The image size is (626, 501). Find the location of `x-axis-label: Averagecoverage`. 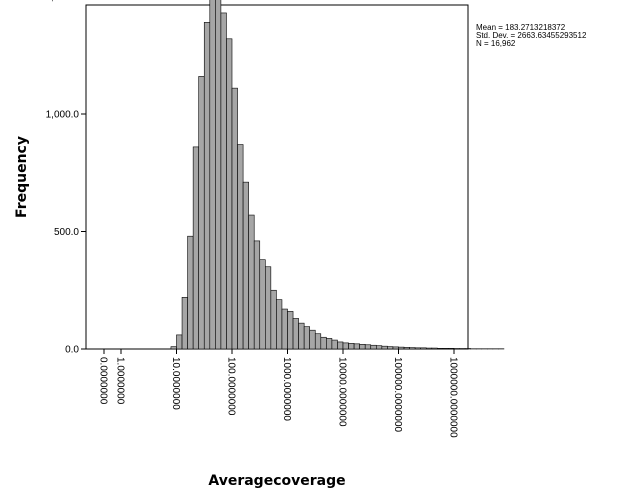

x-axis-label: Averagecoverage is located at coordinates (276, 481).